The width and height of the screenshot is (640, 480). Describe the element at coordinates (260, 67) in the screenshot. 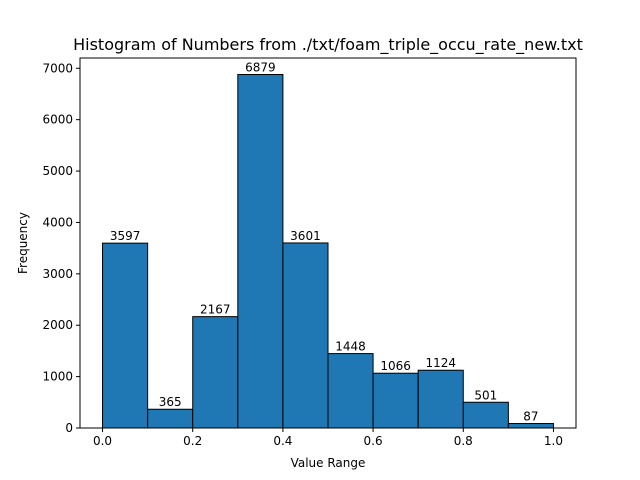

I see `bar-value-label: 6879` at that location.